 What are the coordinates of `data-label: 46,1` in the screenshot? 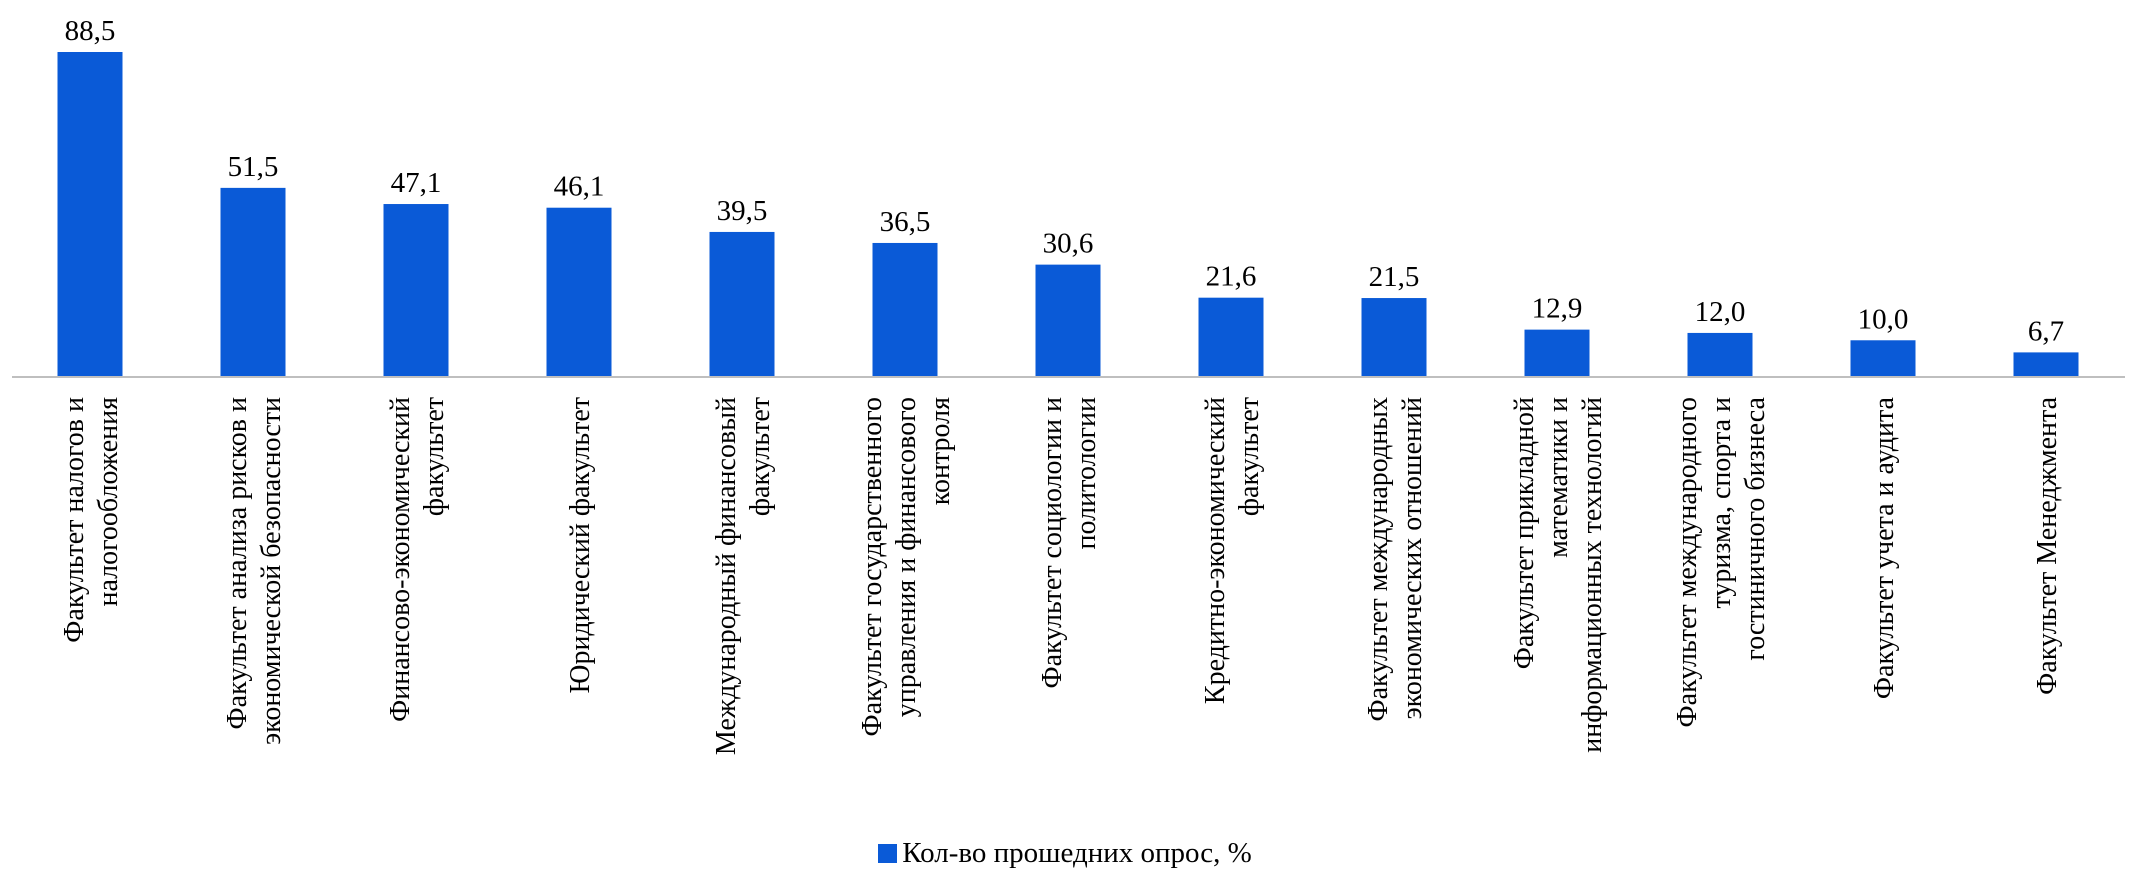 It's located at (579, 187).